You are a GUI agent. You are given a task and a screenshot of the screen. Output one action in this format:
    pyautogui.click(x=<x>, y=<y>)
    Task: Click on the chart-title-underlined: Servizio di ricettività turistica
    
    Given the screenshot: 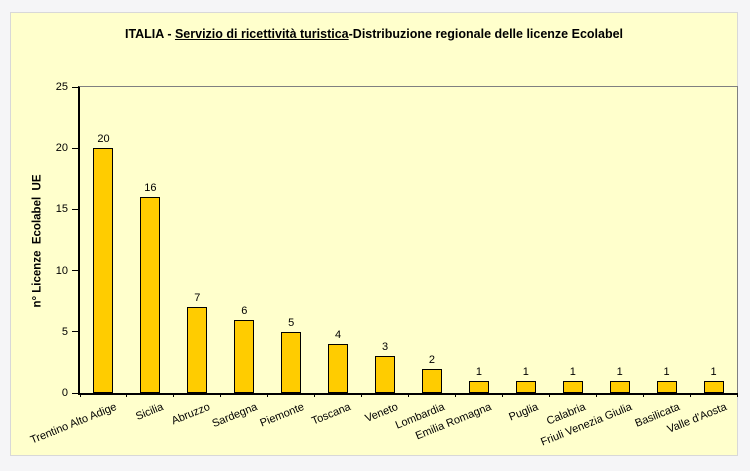 What is the action you would take?
    pyautogui.click(x=261, y=34)
    